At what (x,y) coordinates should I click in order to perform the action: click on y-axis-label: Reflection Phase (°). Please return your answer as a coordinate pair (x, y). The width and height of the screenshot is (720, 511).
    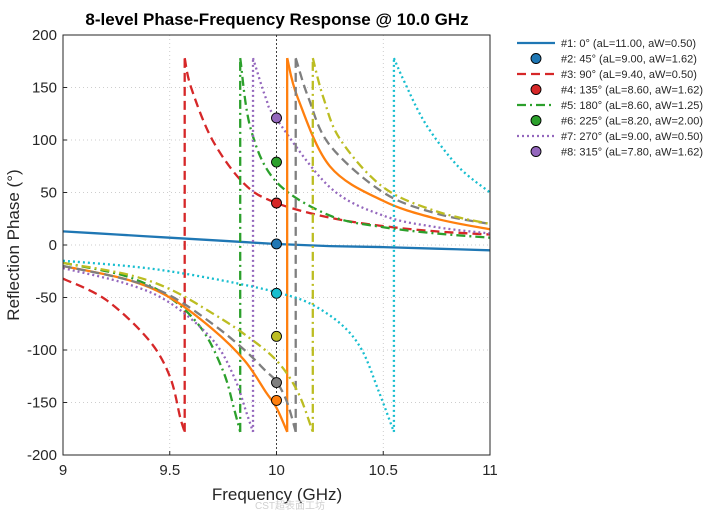
    Looking at the image, I should click on (13, 244).